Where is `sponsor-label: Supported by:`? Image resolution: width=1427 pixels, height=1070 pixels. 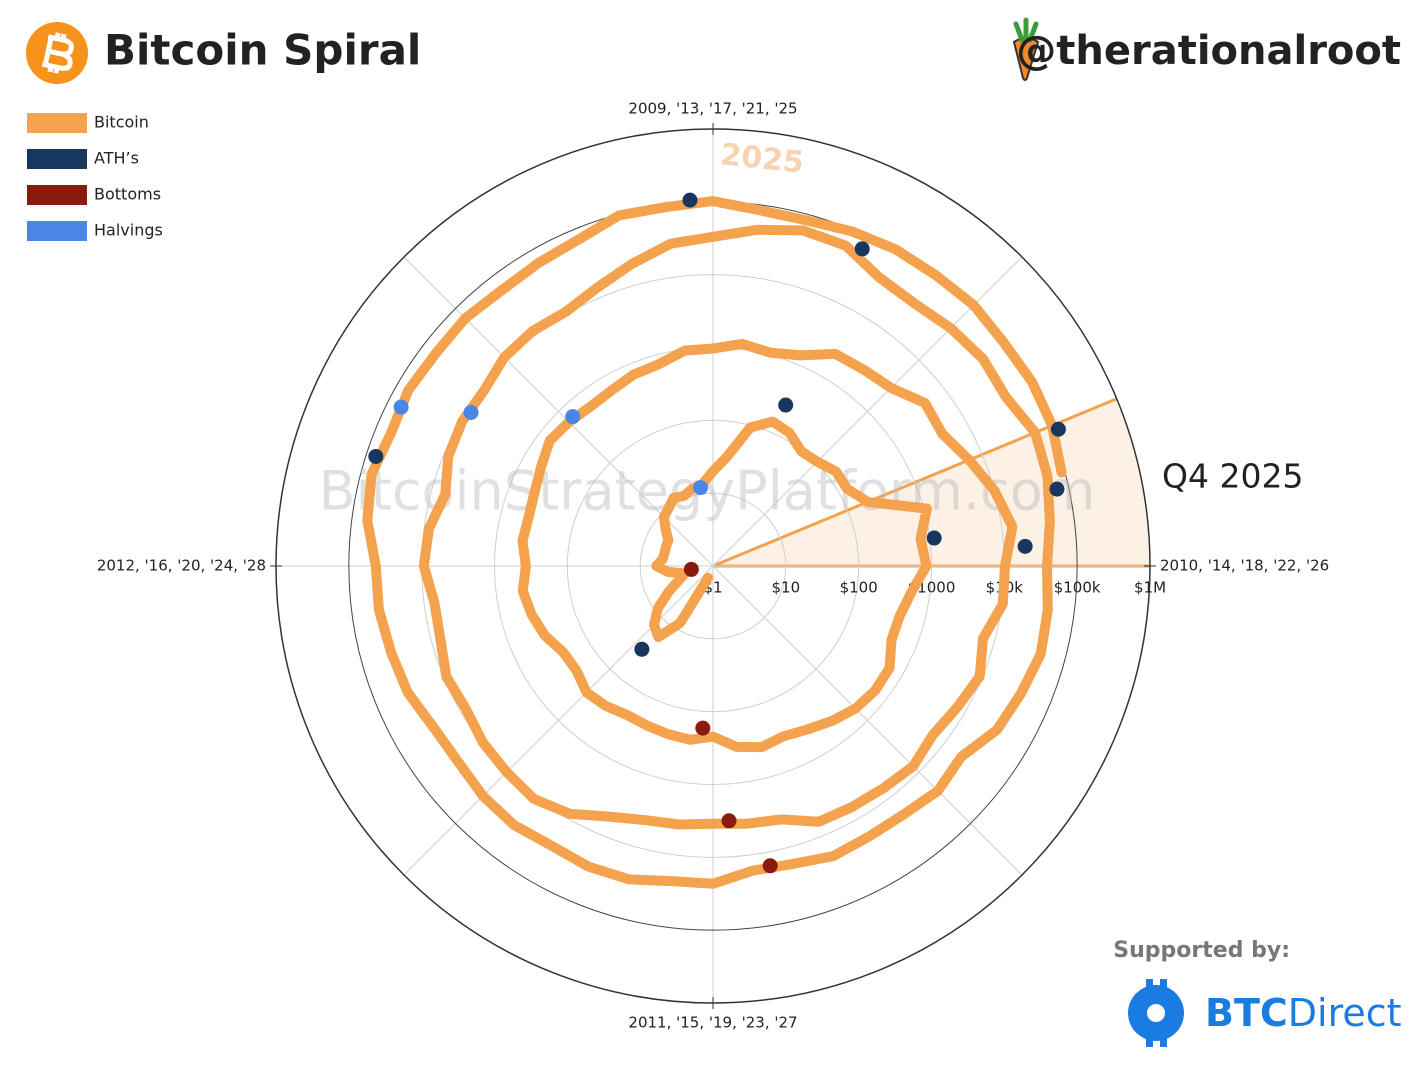
sponsor-label: Supported by: is located at coordinates (1201, 950).